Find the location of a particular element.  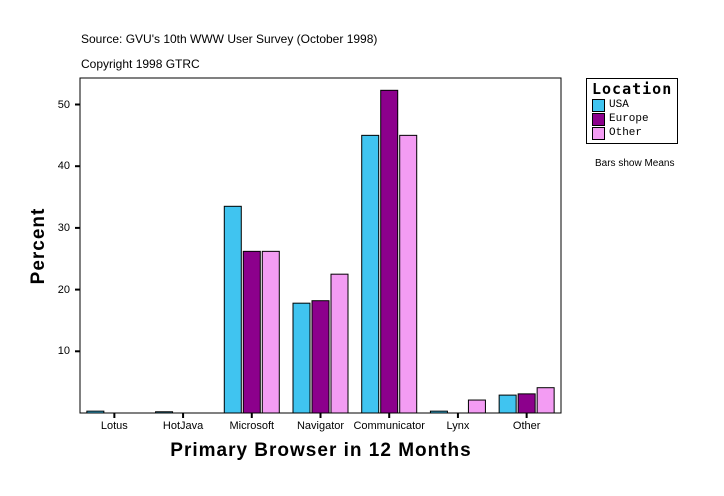

x-tick-label: Communicator is located at coordinates (389, 426).